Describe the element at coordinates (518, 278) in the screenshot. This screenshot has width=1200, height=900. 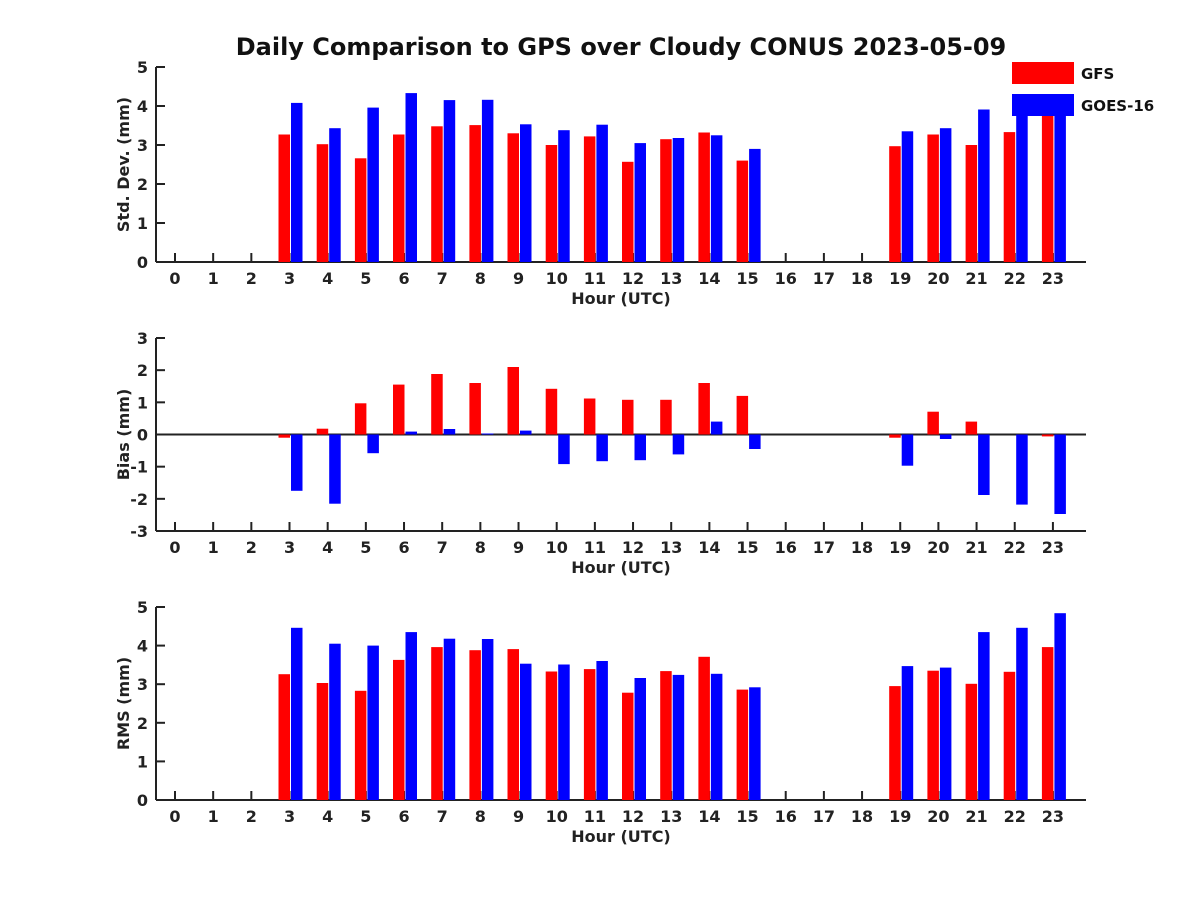
I see `x-tick-label: 9` at that location.